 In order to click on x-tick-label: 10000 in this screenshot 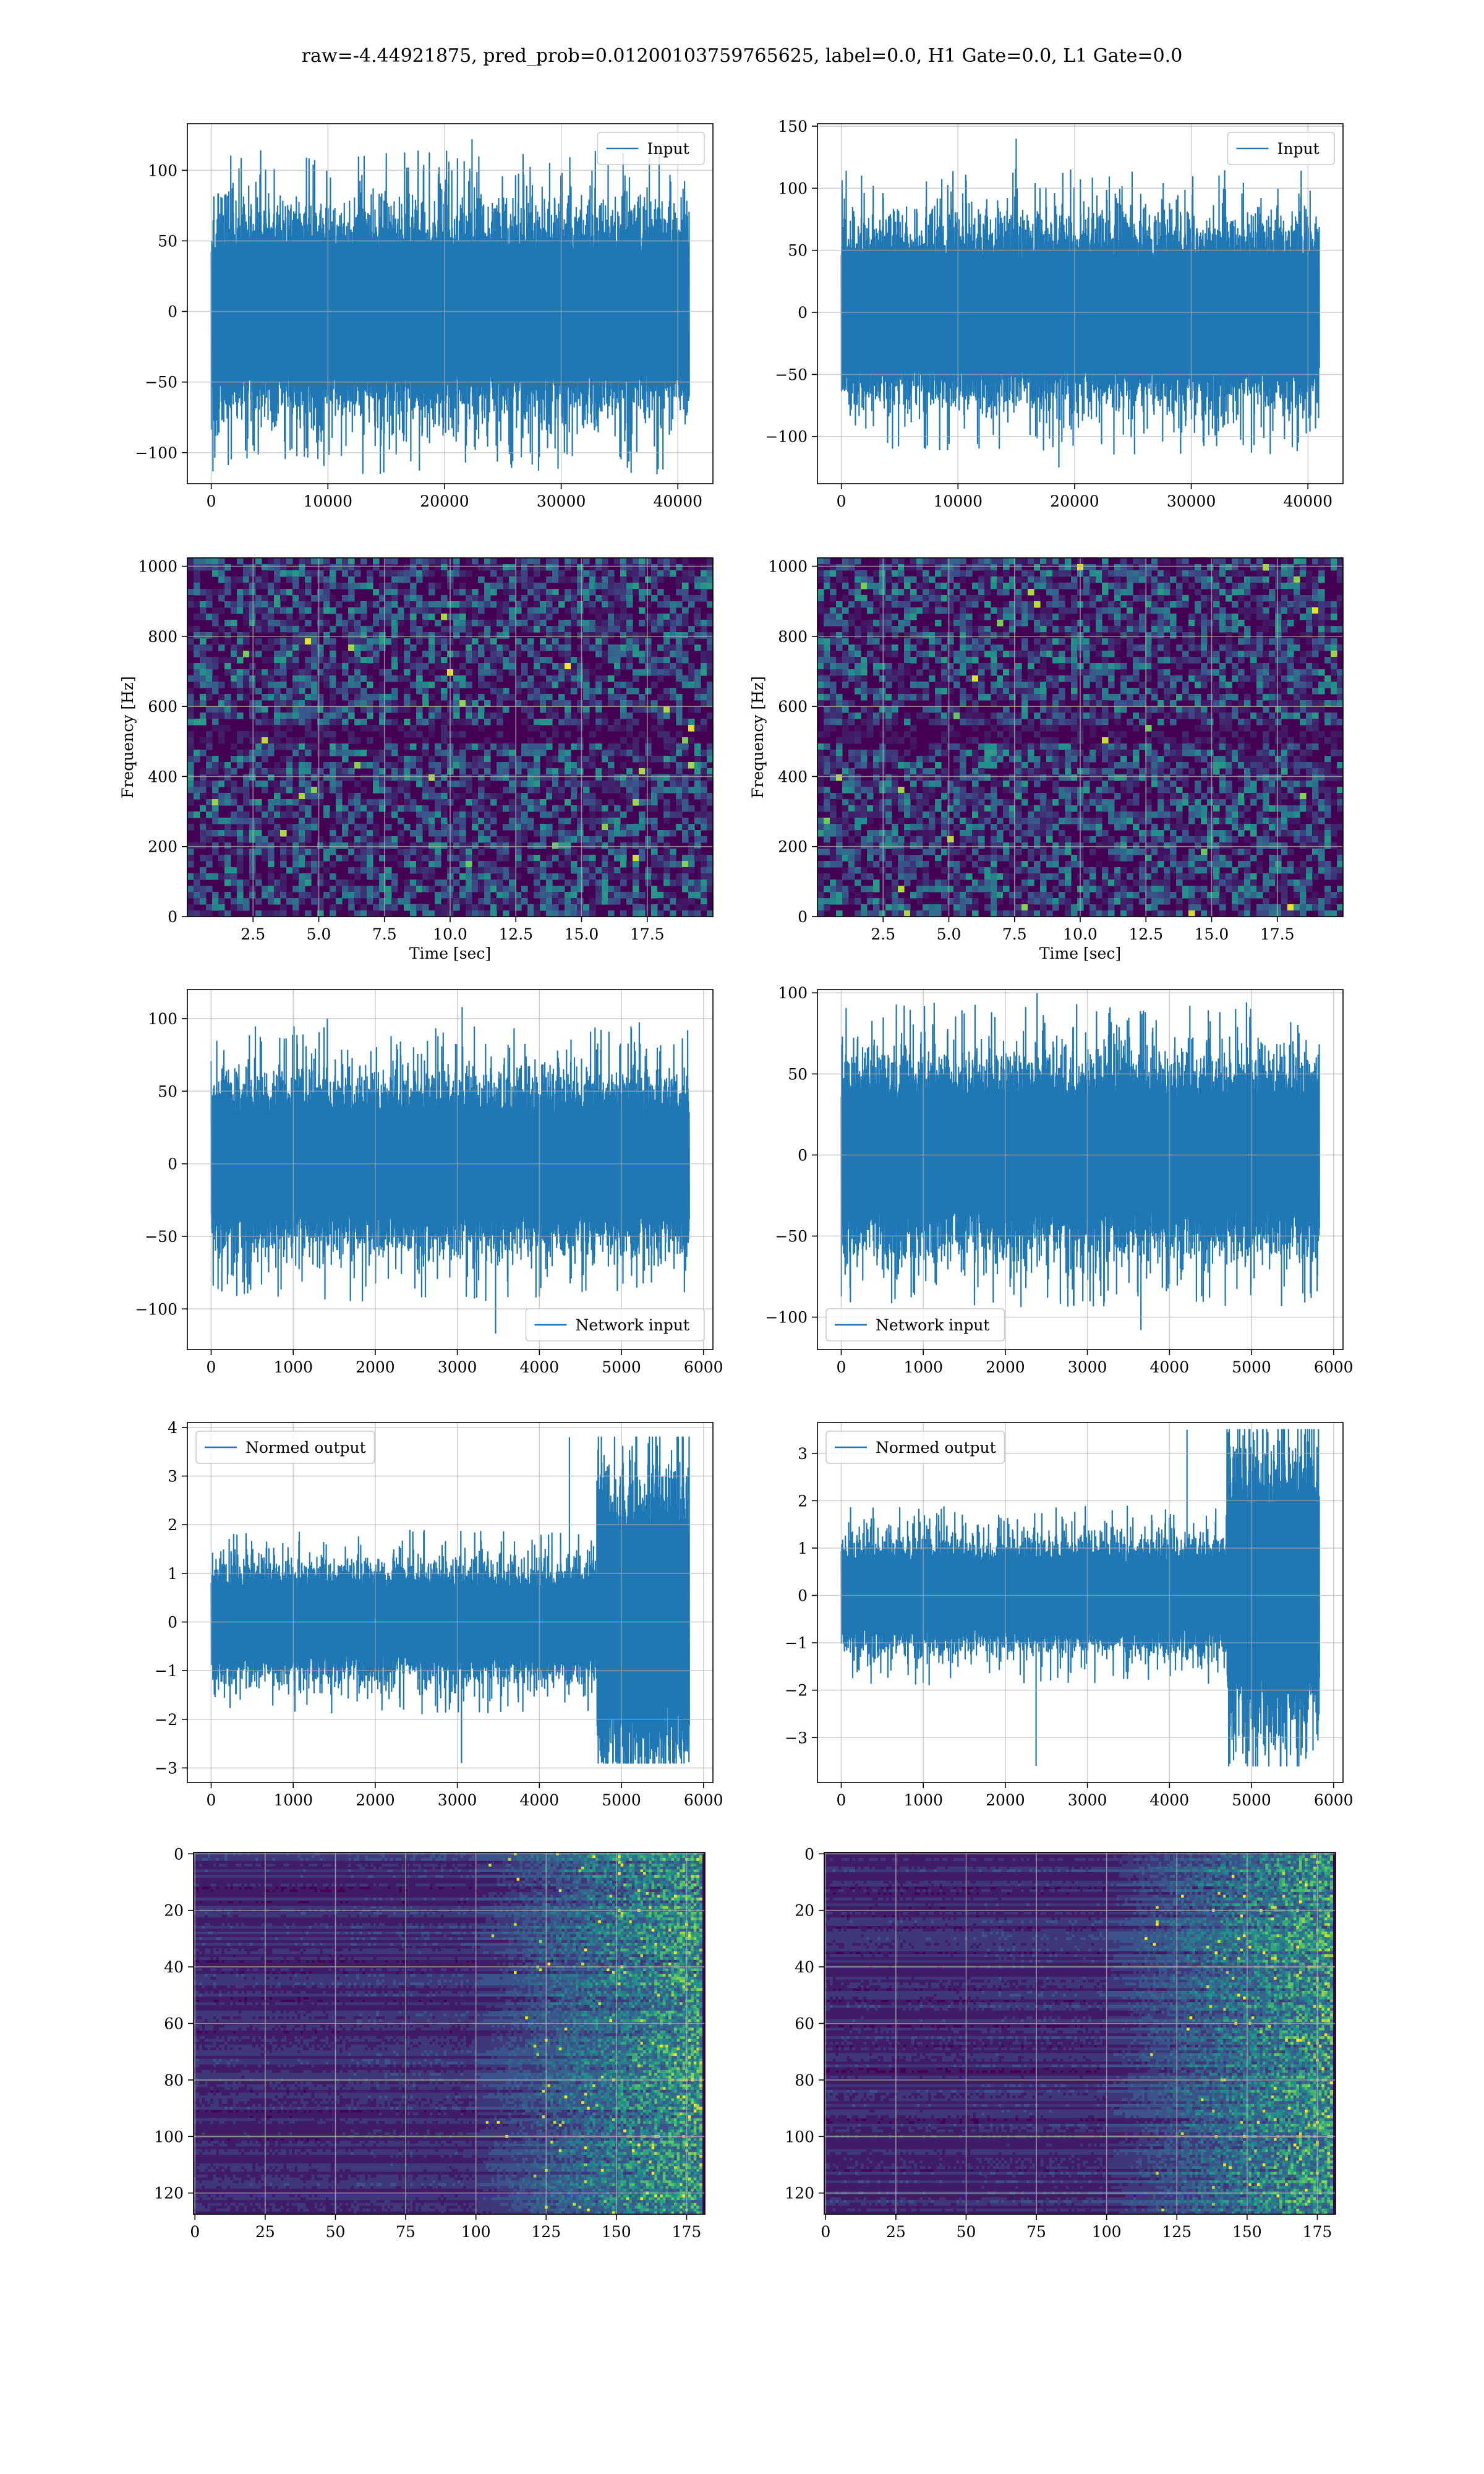, I will do `click(958, 501)`.